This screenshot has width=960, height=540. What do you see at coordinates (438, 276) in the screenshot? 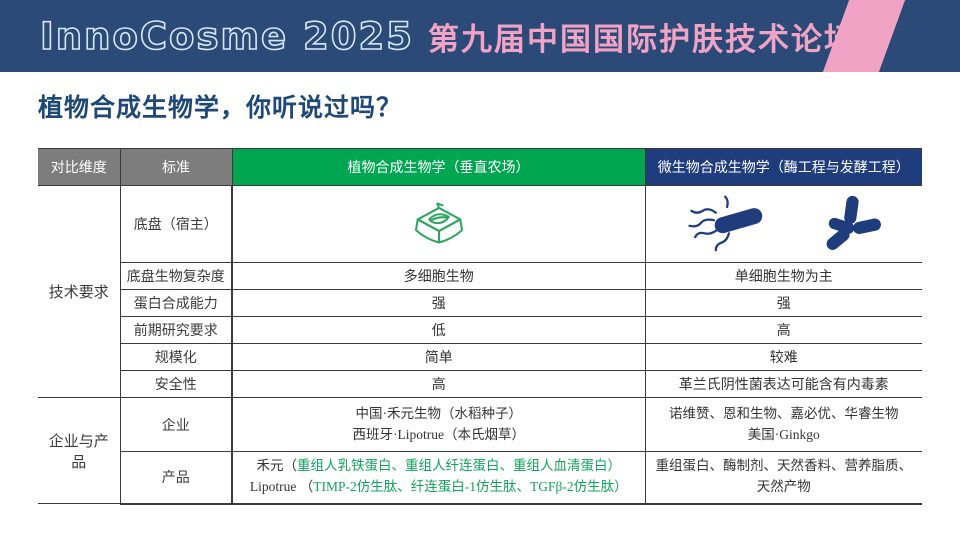
I see `plant-complexity-value: 多细胞生物` at bounding box center [438, 276].